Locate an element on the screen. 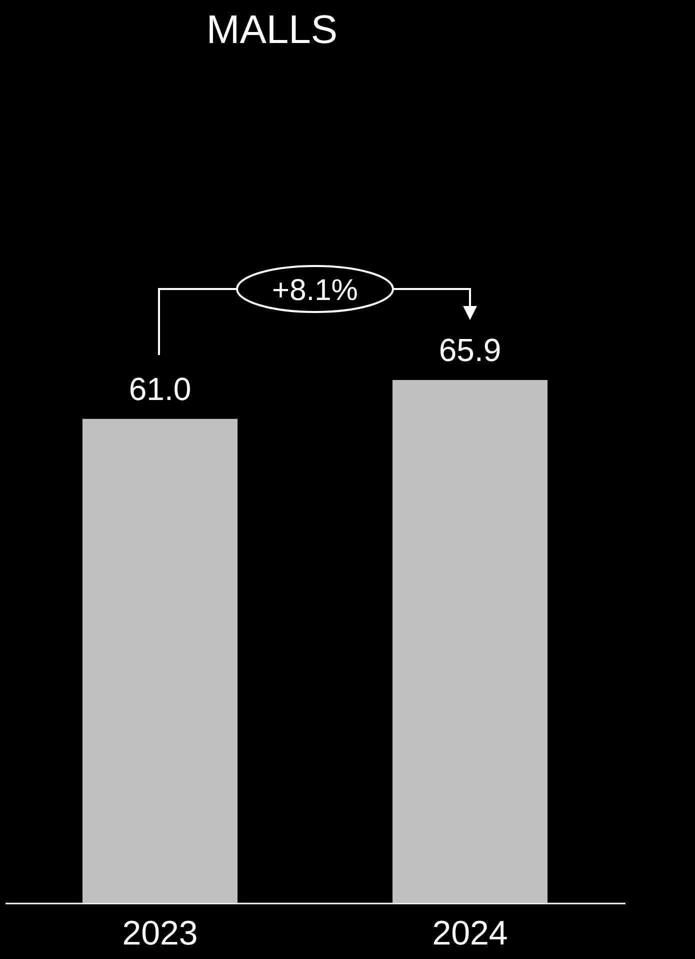 This screenshot has height=959, width=695. text: +8.1% is located at coordinates (315, 290).